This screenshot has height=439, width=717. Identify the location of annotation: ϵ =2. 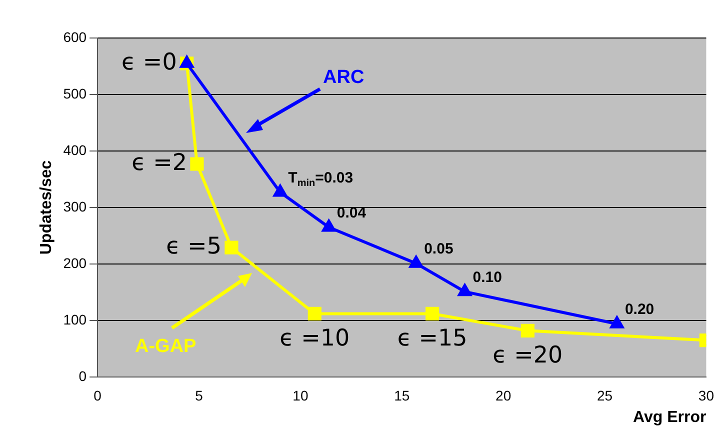
(159, 163).